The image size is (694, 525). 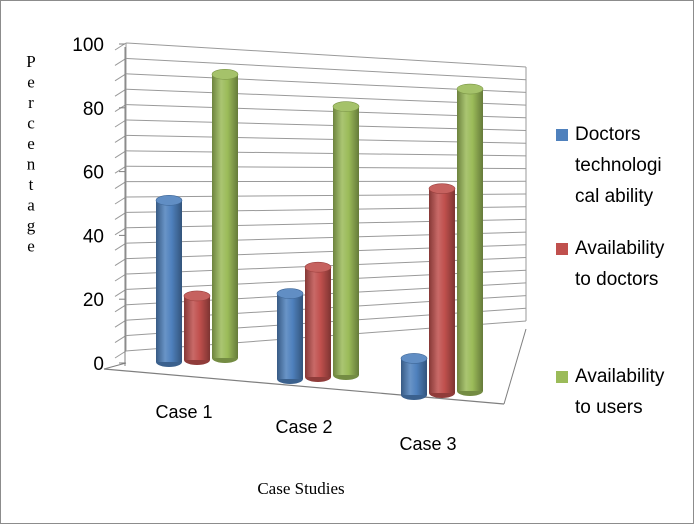 What do you see at coordinates (93, 300) in the screenshot?
I see `y-tick-label: 20` at bounding box center [93, 300].